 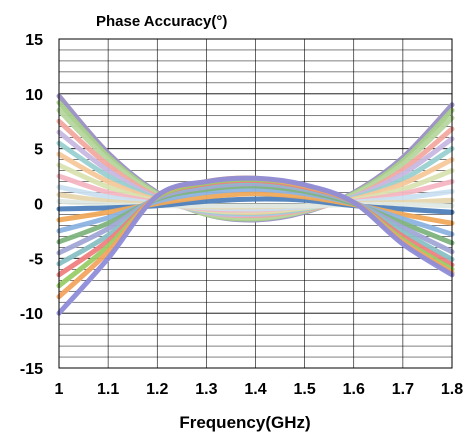 I want to click on y-axis-tick-labels: 15 10 5 0 -5 -10 -15, so click(x=31, y=205).